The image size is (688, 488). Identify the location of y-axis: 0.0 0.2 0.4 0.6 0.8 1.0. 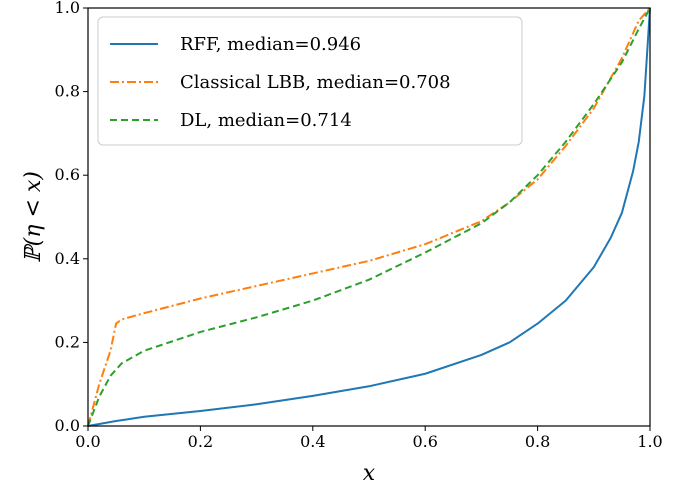
(71, 217).